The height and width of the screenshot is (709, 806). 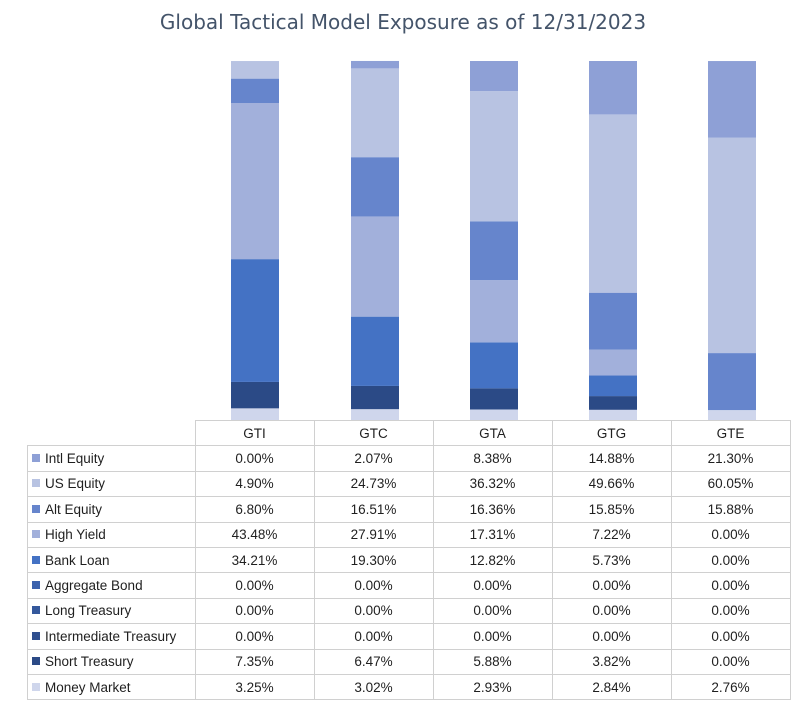 I want to click on table-row: Short Treasury 7.35% 6.47% 5.88% 3.82% 0.00%, so click(x=409, y=661).